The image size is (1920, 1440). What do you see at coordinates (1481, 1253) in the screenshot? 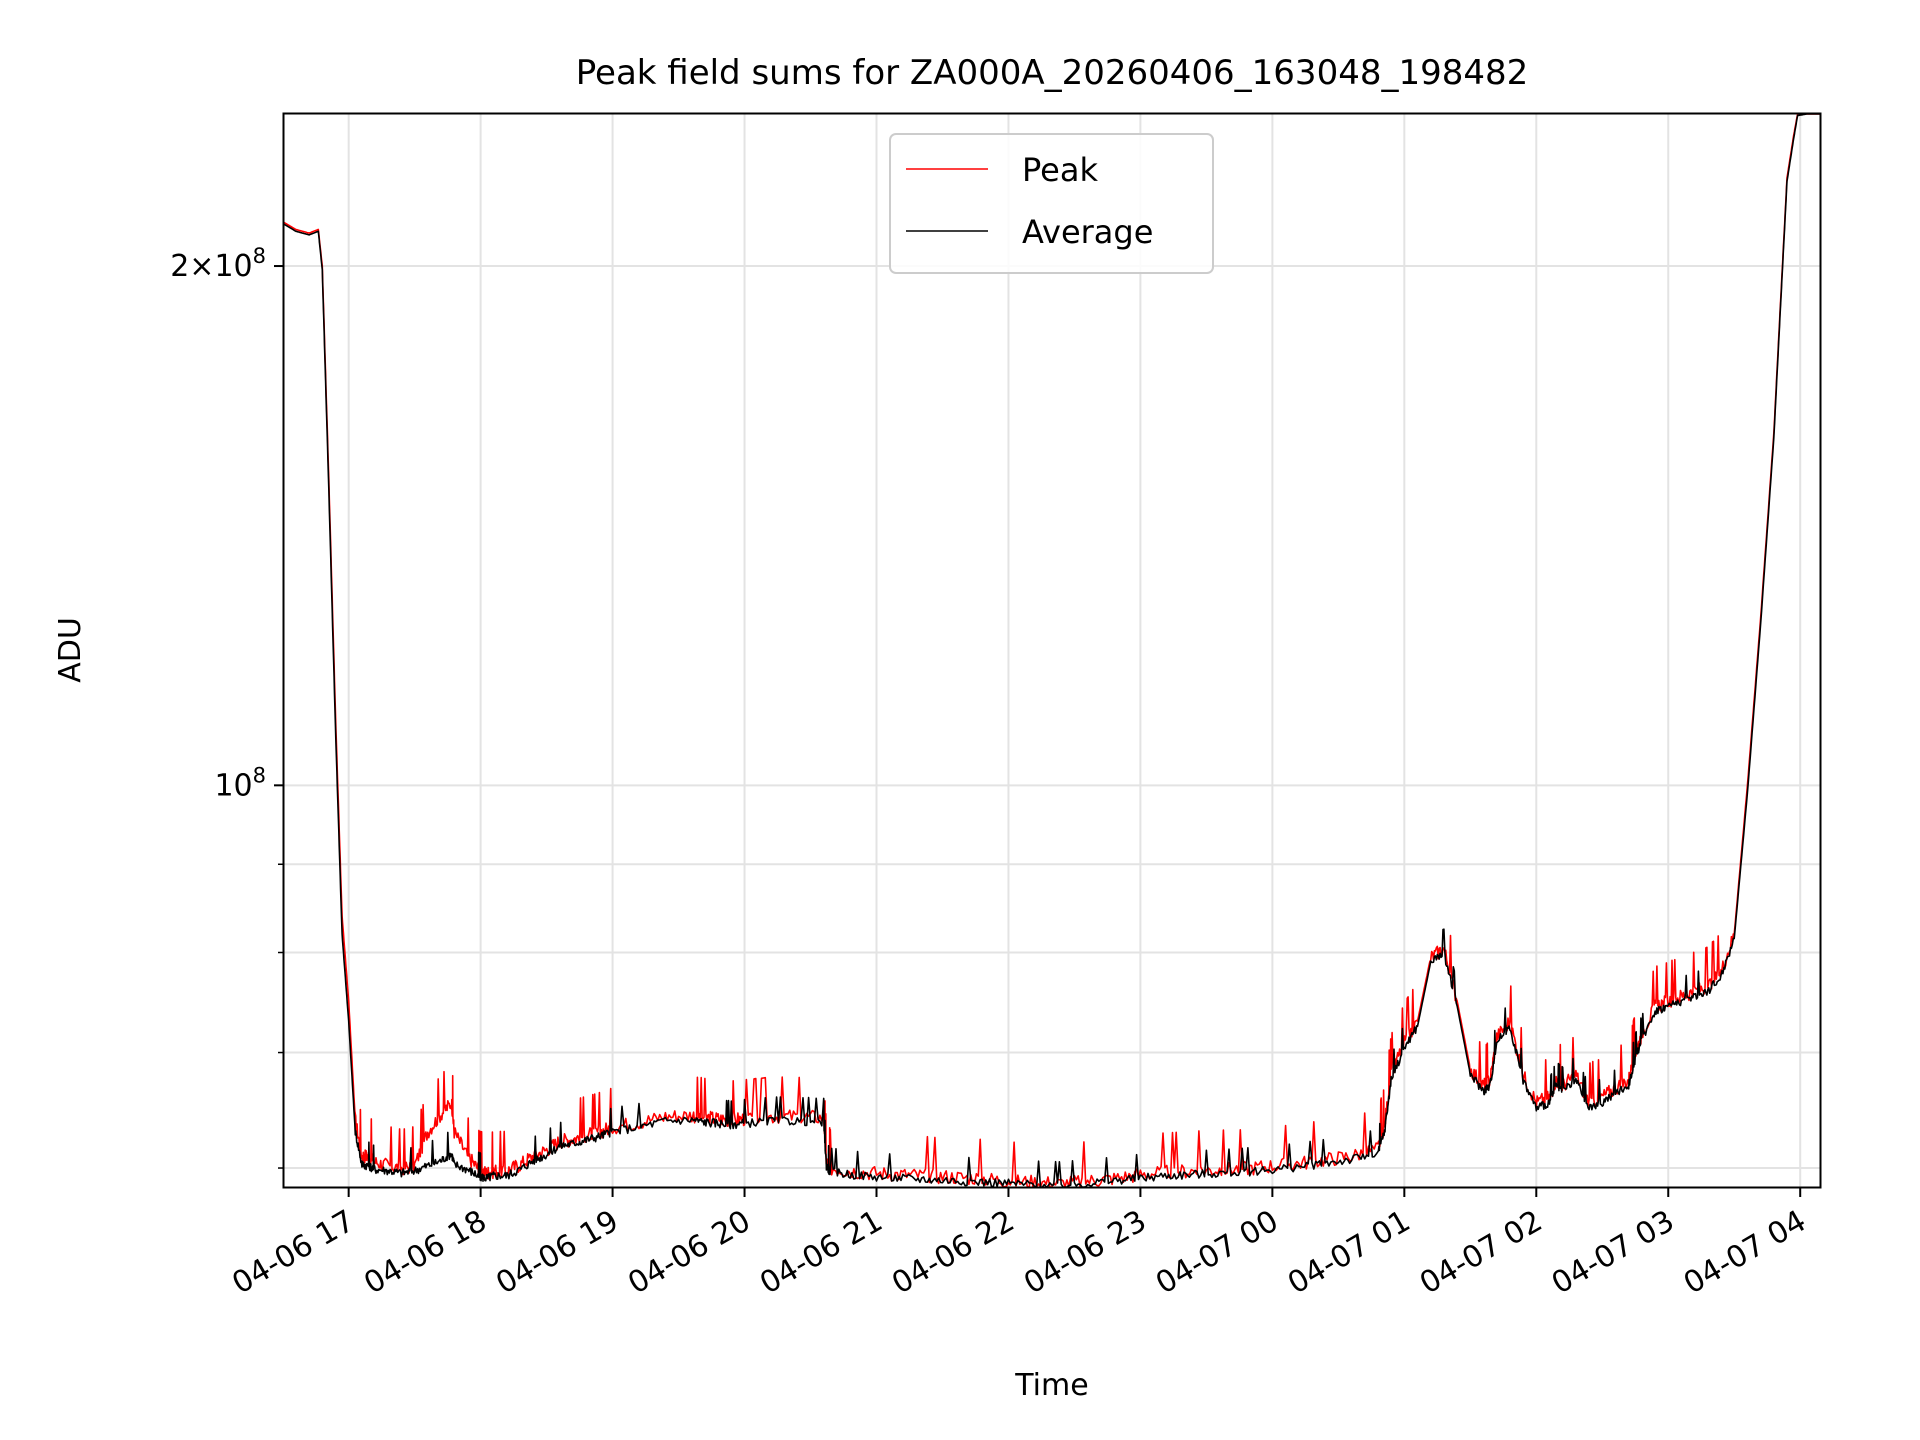
I see `x-tick-label: 04-07 02` at bounding box center [1481, 1253].